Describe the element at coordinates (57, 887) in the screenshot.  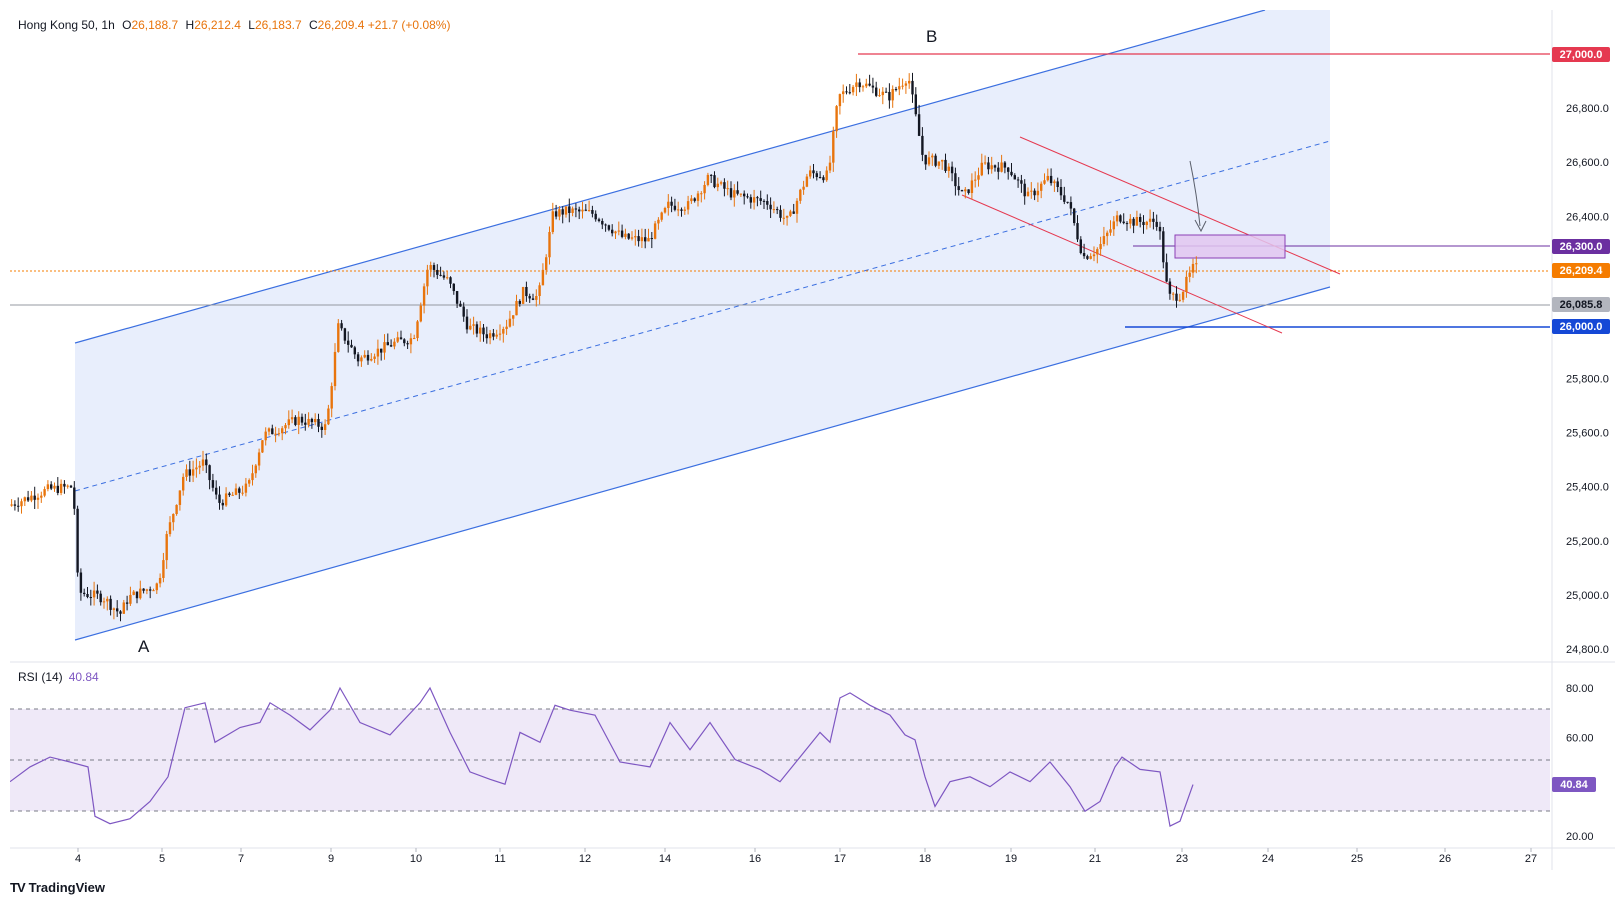
I see `tradingview-brand: TV TradingView` at that location.